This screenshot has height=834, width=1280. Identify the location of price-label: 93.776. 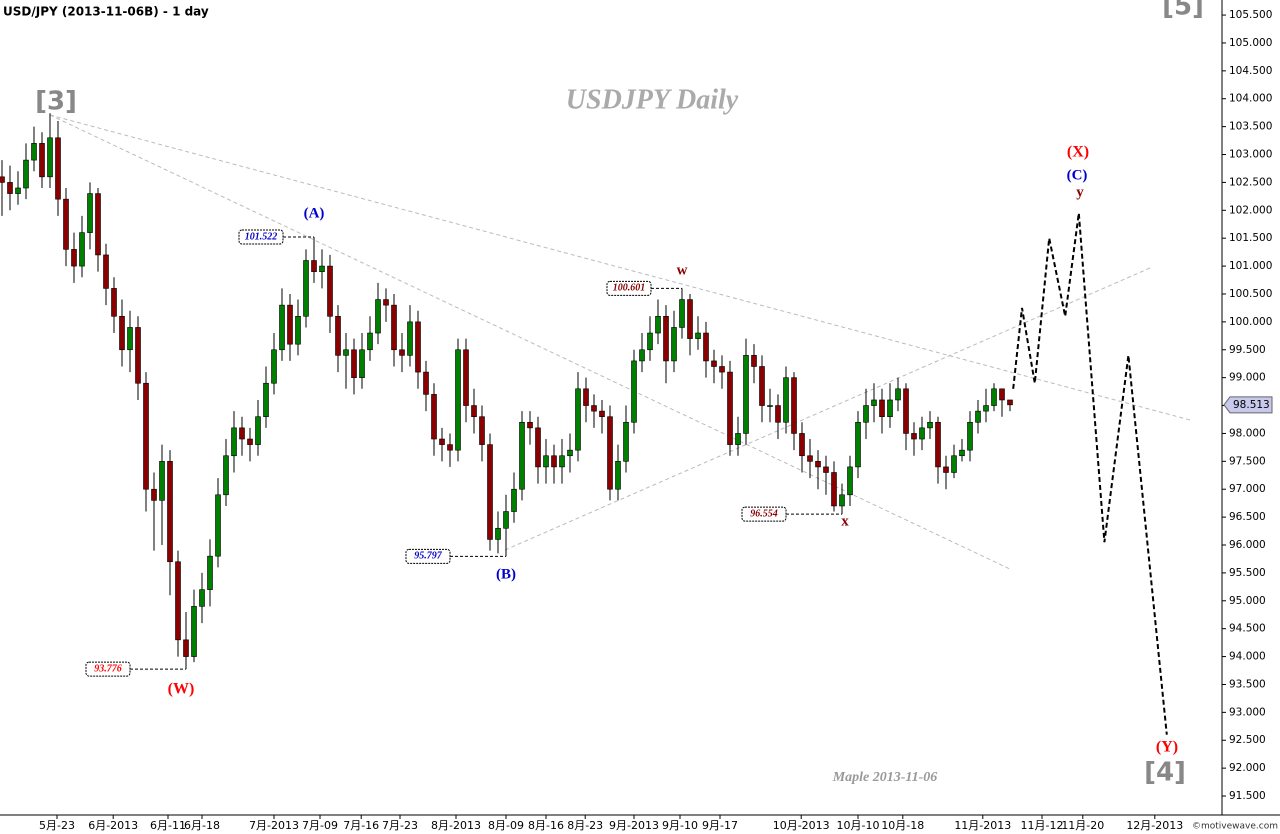
(108, 668).